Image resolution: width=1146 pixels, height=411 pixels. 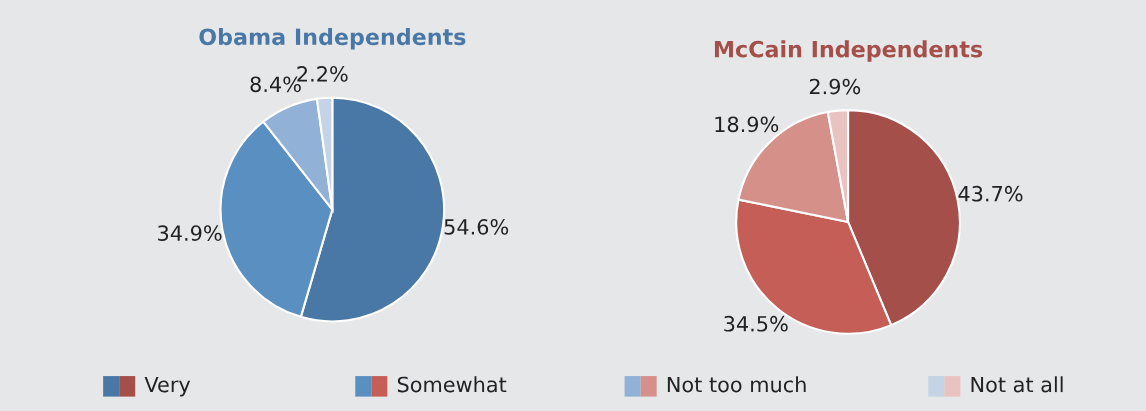 What do you see at coordinates (332, 38) in the screenshot?
I see `chart-title: Obama Independents` at bounding box center [332, 38].